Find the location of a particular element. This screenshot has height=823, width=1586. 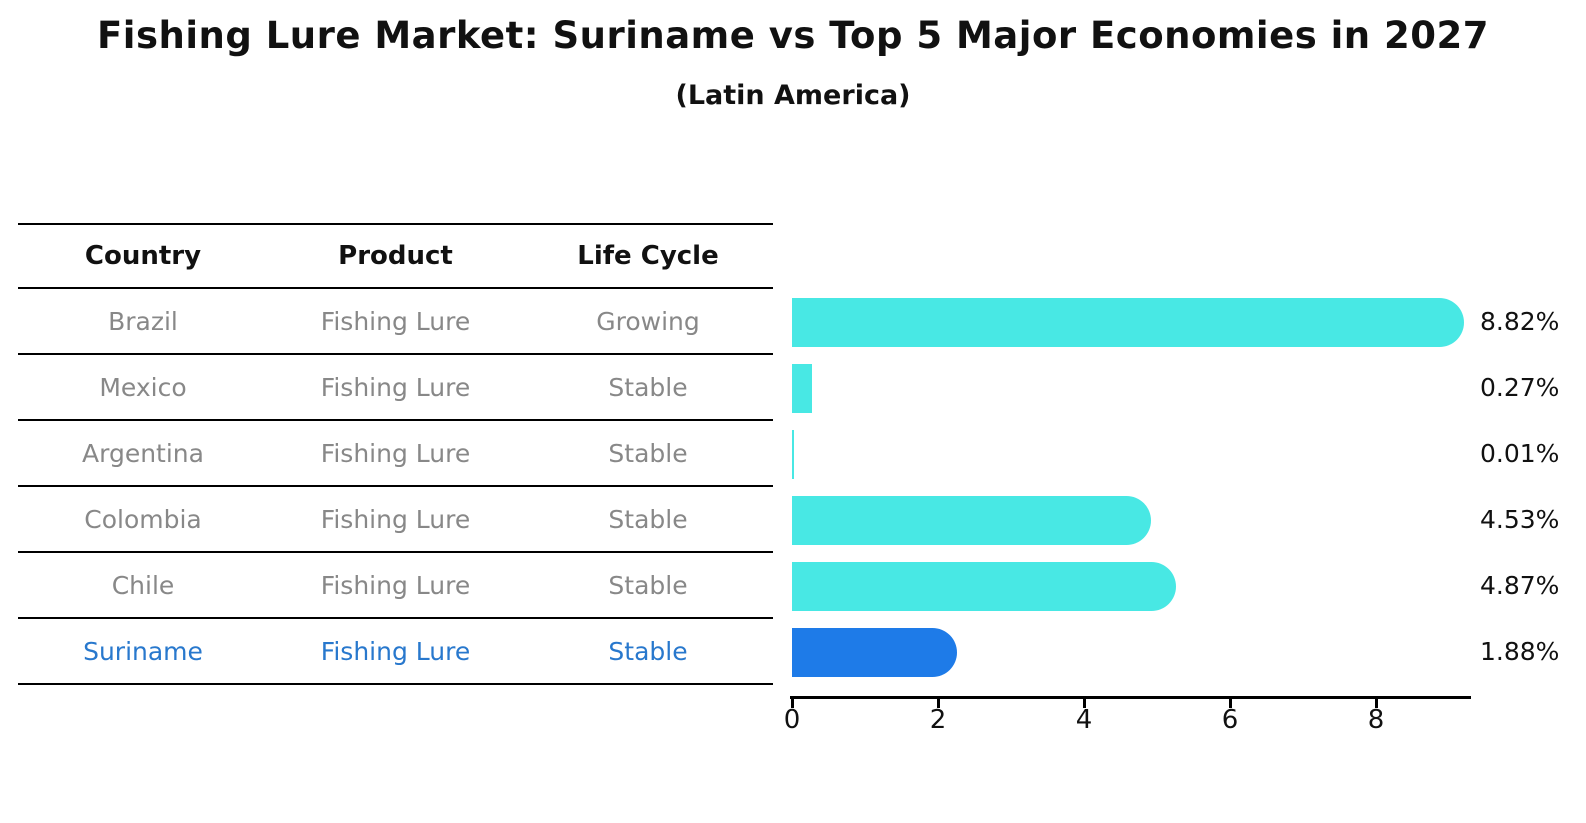

column-header-life-cycle: Life Cycle is located at coordinates (648, 256).